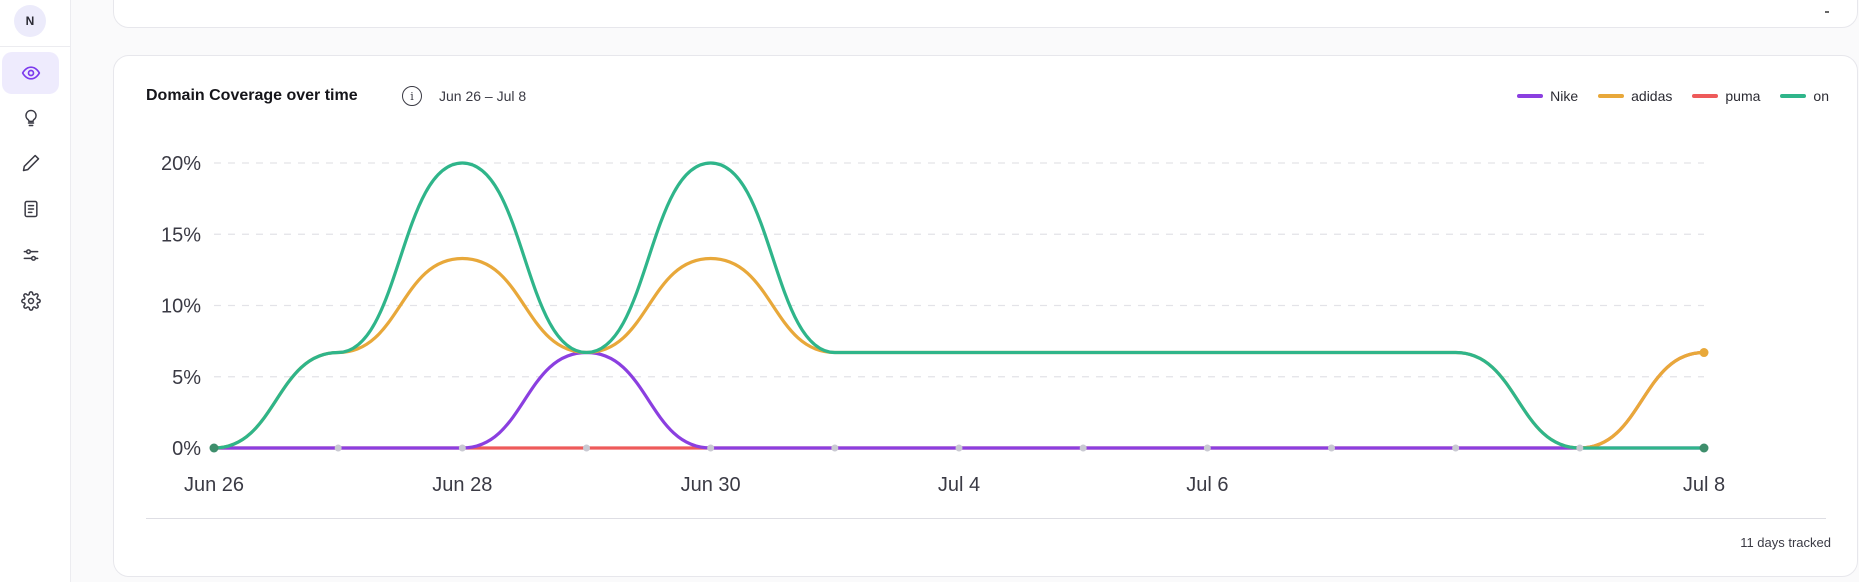  Describe the element at coordinates (985, 14) in the screenshot. I see `previous-card` at that location.